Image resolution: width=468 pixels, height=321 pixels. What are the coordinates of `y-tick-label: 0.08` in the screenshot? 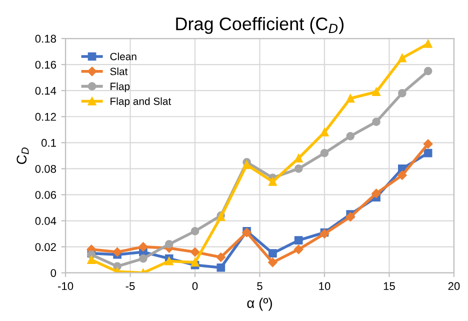 It's located at (45, 168).